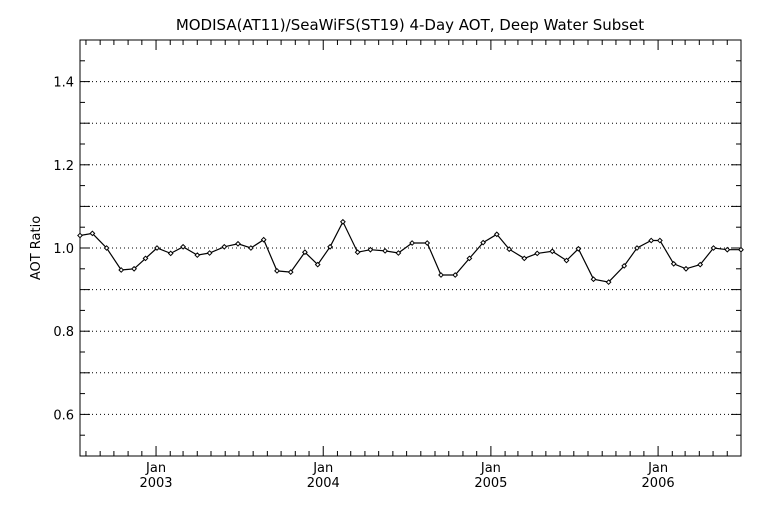 The width and height of the screenshot is (768, 512). I want to click on y-tick-label: 0.8, so click(63, 332).